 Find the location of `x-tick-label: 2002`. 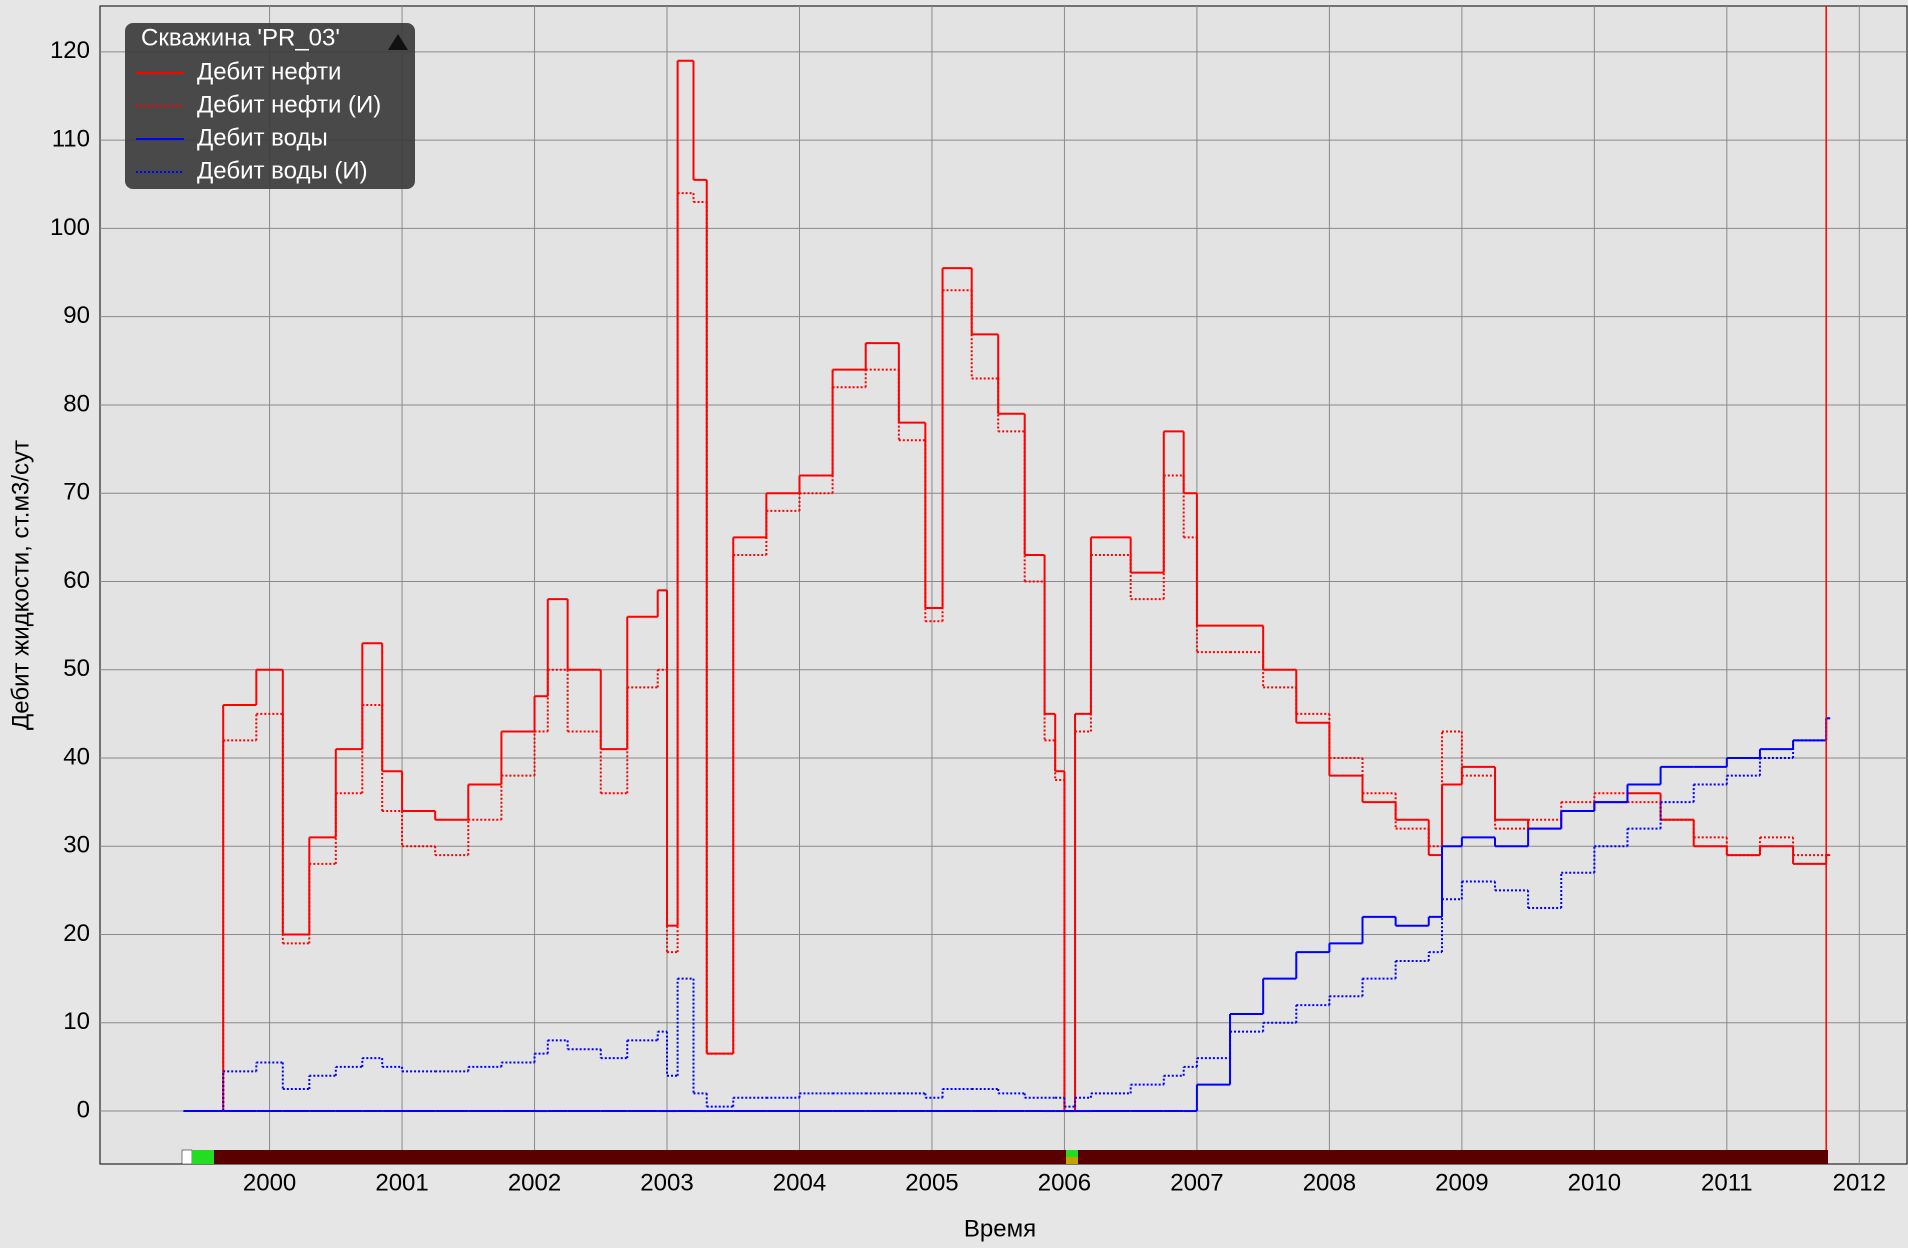

x-tick-label: 2002 is located at coordinates (534, 1182).